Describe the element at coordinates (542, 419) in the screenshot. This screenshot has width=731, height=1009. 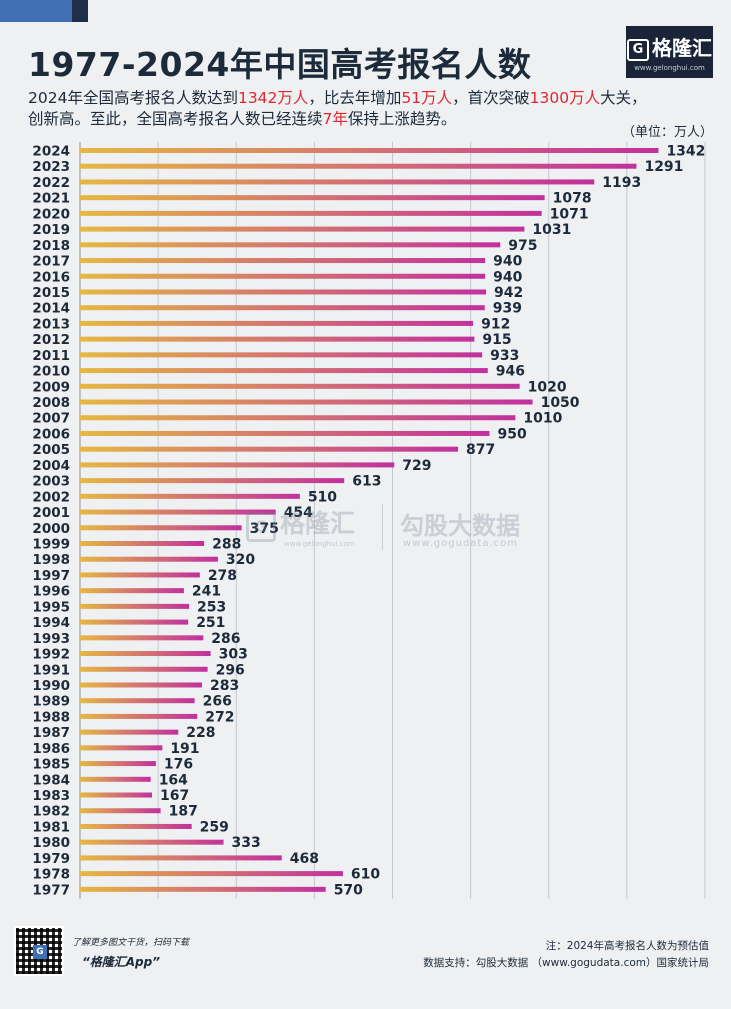
I see `value-label: 1010` at that location.